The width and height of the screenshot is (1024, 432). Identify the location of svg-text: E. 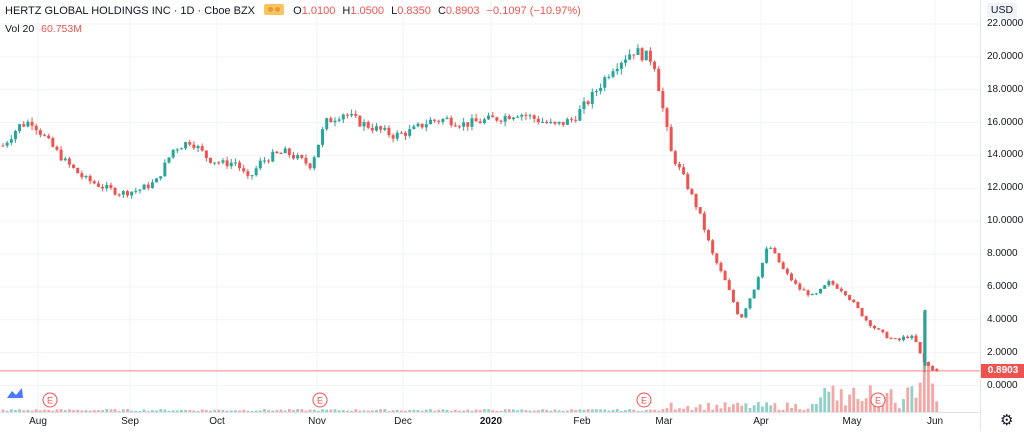
(878, 401).